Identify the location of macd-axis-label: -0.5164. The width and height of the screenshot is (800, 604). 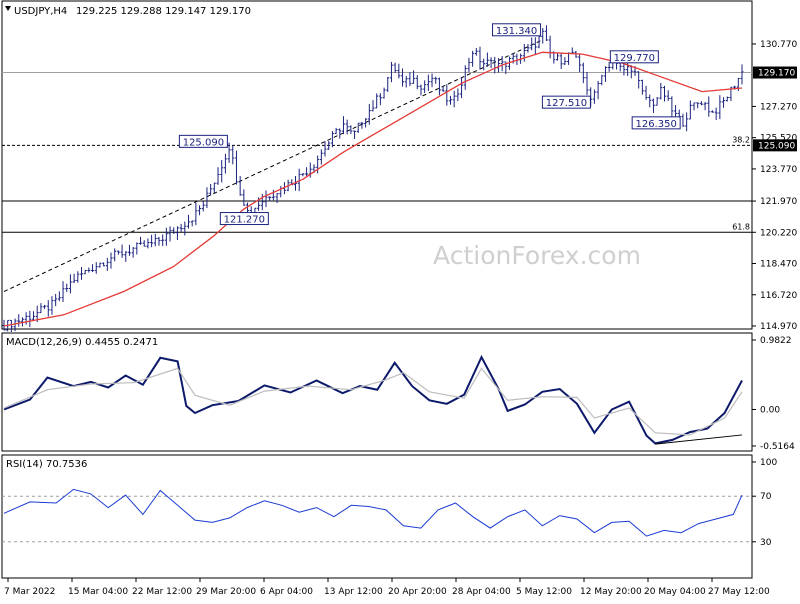
(777, 447).